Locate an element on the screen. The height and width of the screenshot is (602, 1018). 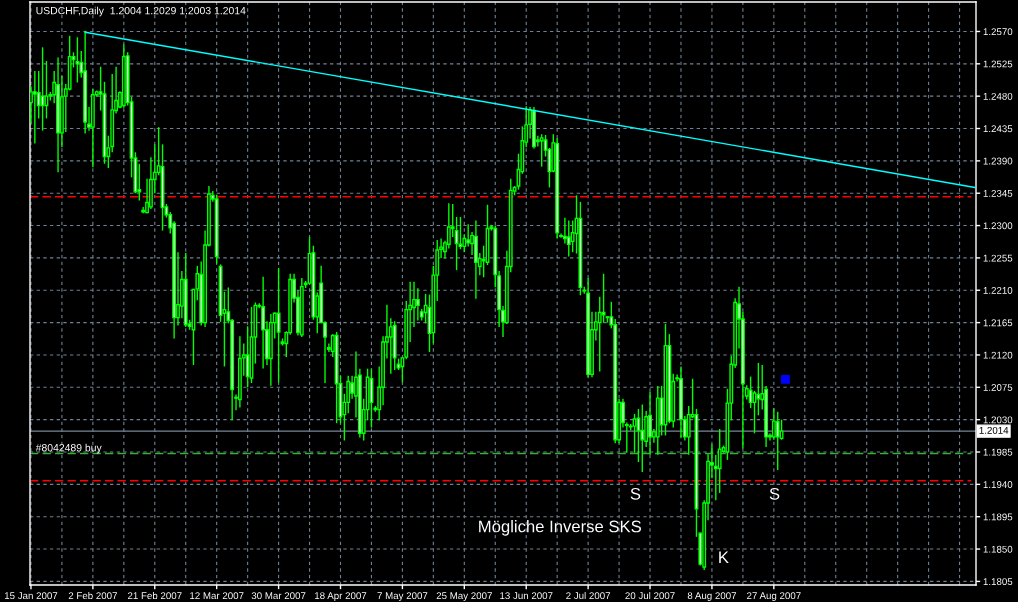
x-tick-label: 25 May 2007 is located at coordinates (464, 597).